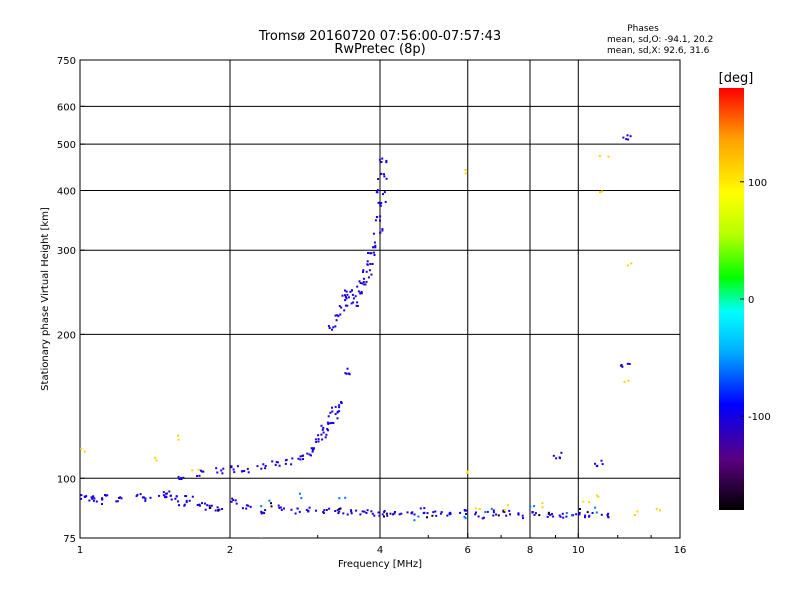 The height and width of the screenshot is (600, 800). I want to click on chart-title: Tromsø 20160720 07:56:00-07:57:43, so click(379, 36).